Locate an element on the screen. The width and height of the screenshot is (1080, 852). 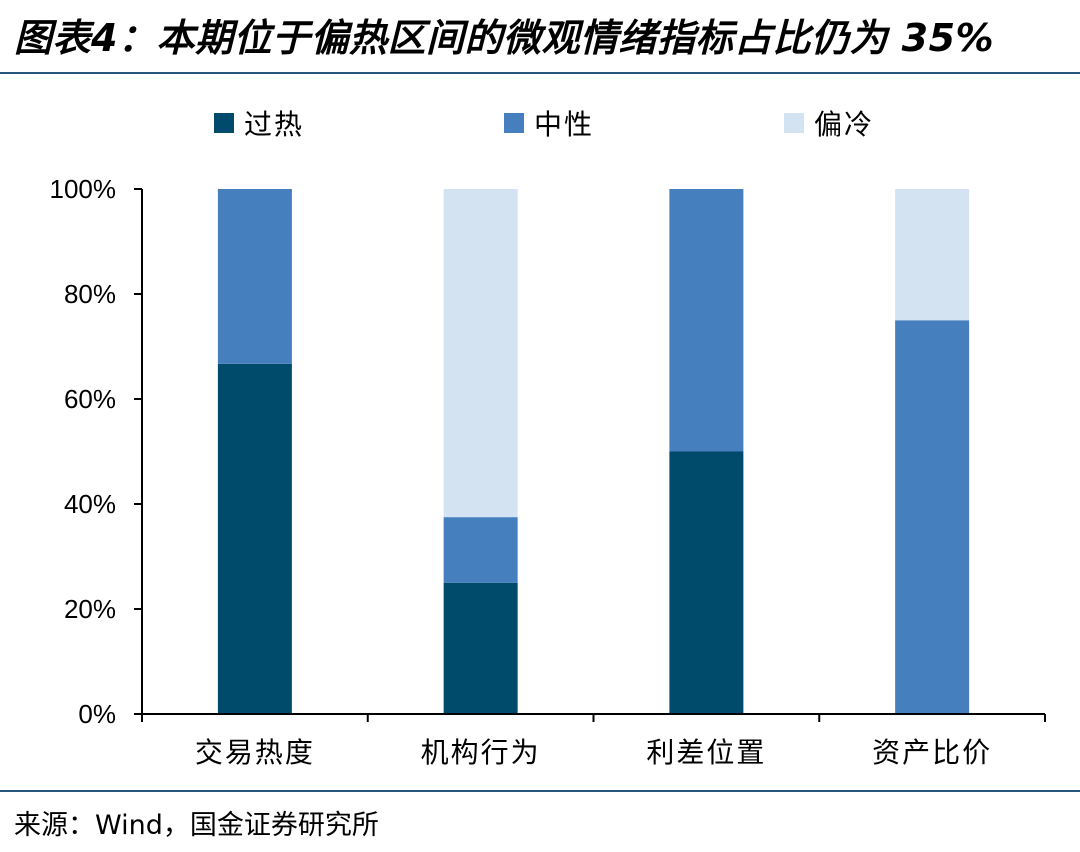
footer-rule is located at coordinates (540, 791).